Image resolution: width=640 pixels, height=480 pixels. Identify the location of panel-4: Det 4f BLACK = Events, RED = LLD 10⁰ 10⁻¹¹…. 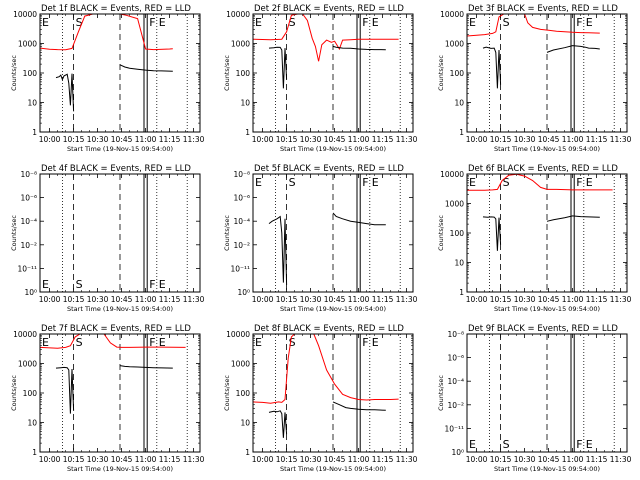
(107, 238).